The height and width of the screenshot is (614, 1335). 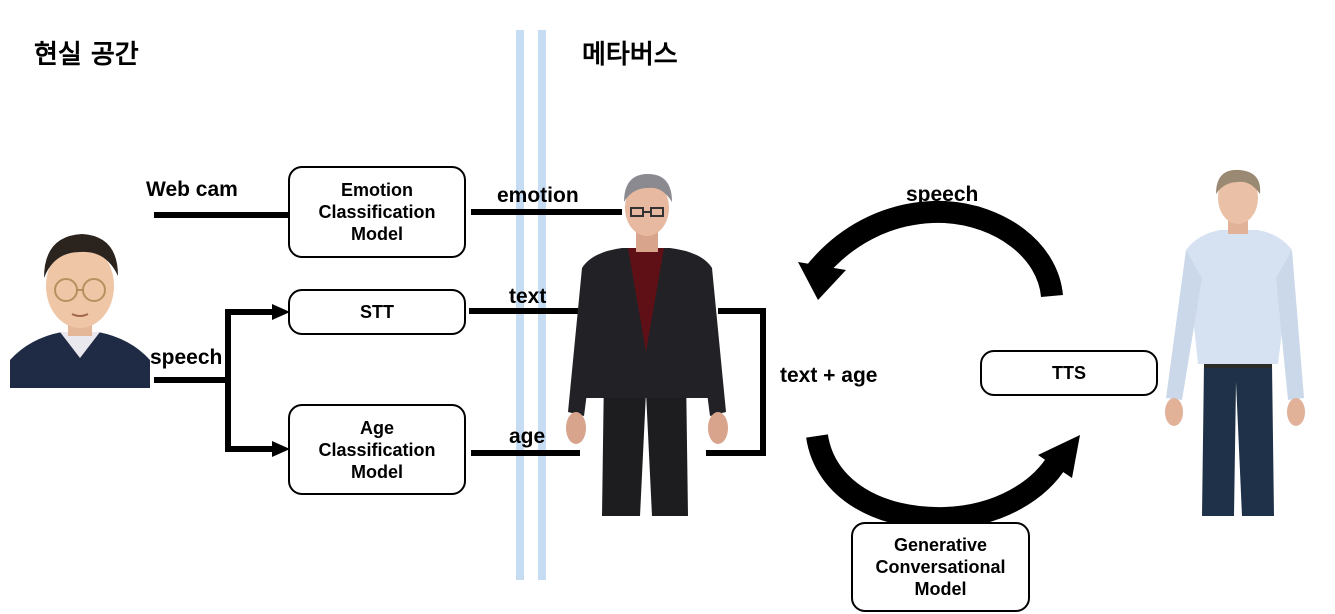 I want to click on text-age-label: text + age, so click(x=829, y=375).